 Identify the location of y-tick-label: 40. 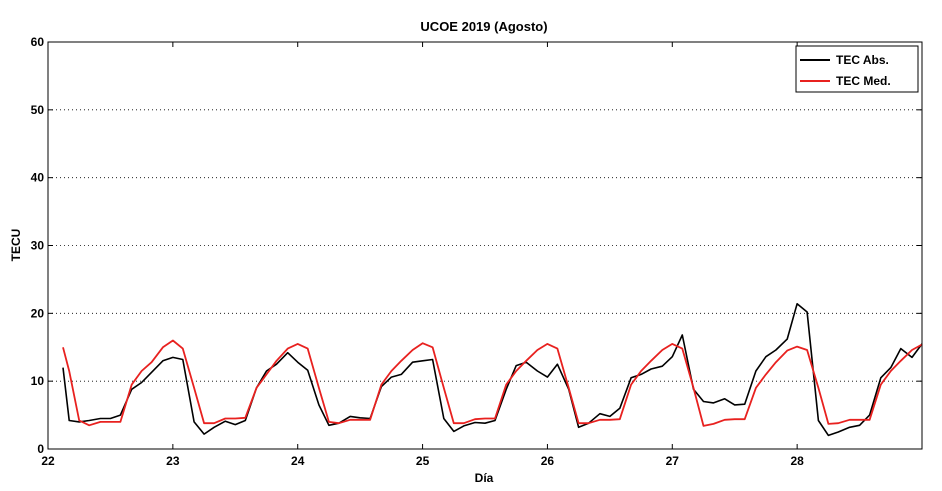
(38, 178).